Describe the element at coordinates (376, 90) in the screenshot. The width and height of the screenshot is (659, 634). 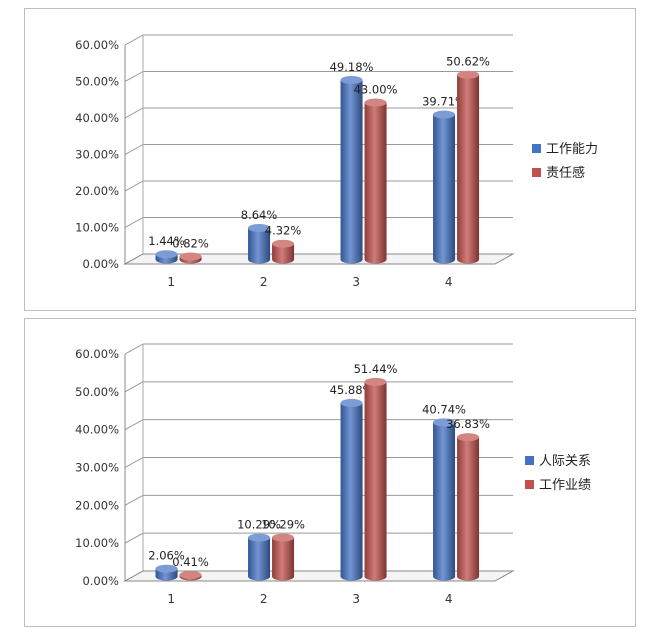
I see `data-label: 43.00%` at that location.